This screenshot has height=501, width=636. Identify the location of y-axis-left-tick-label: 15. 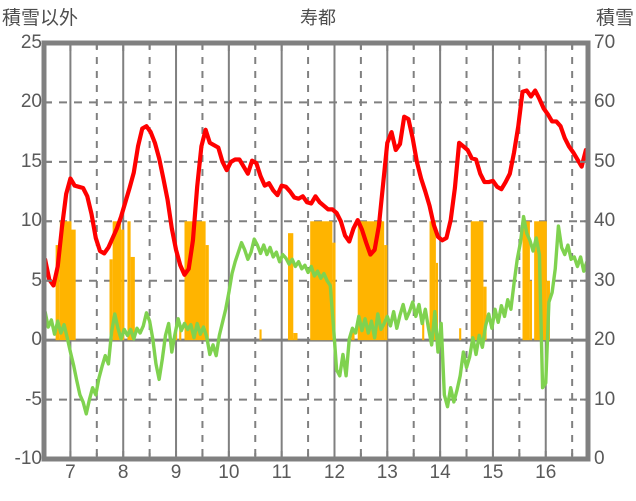
(31, 161).